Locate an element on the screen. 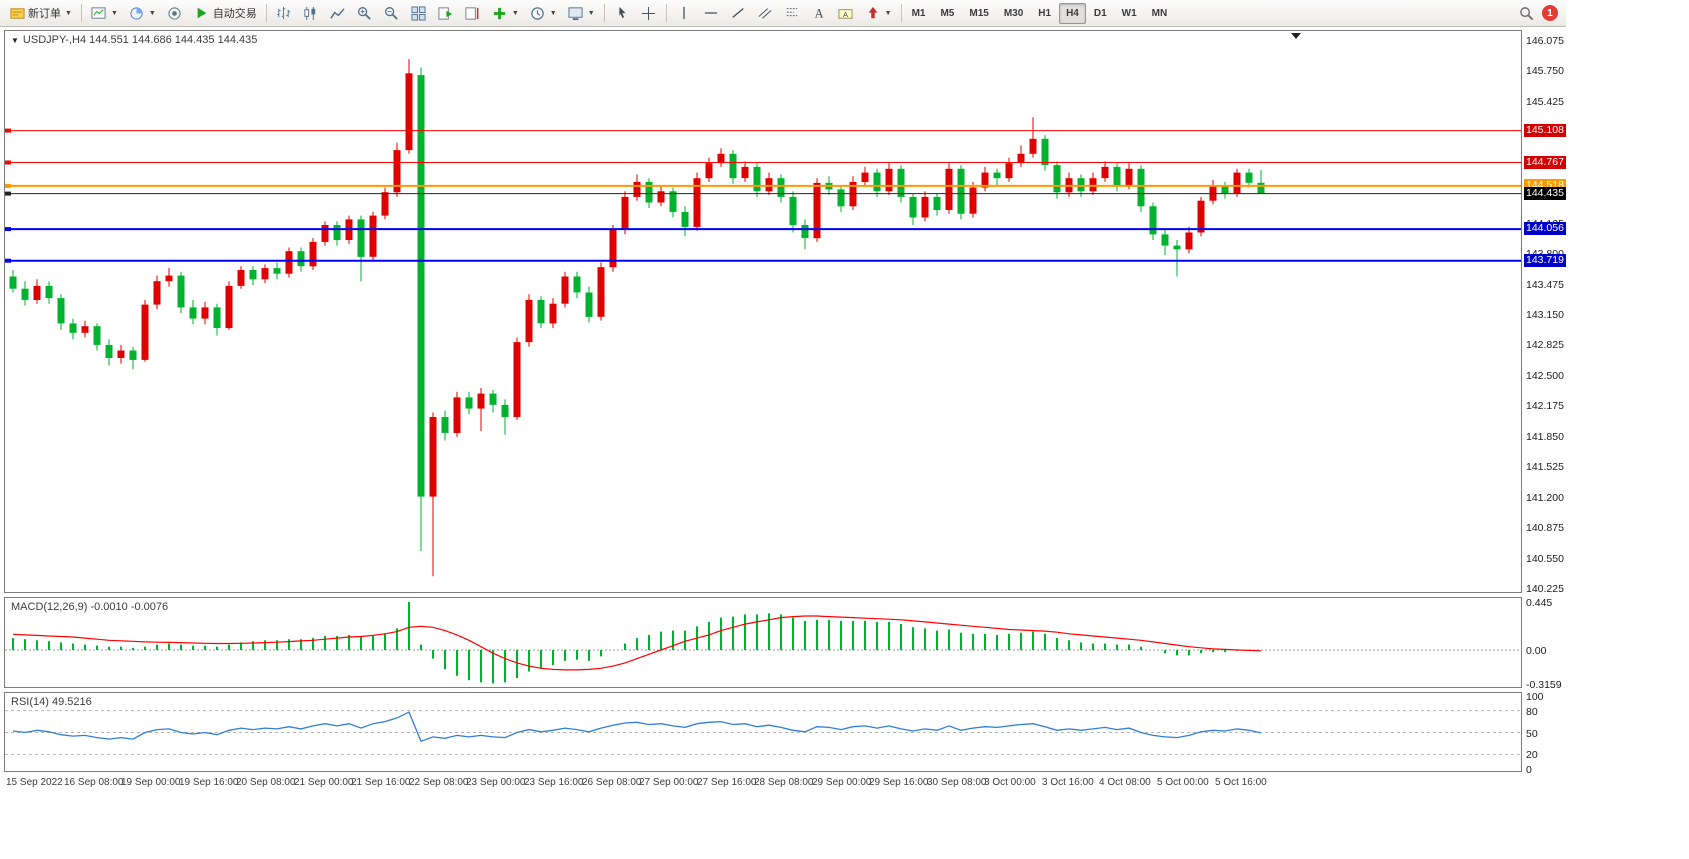 This screenshot has height=859, width=1689. timeframe-m5-button: M5 is located at coordinates (947, 13).